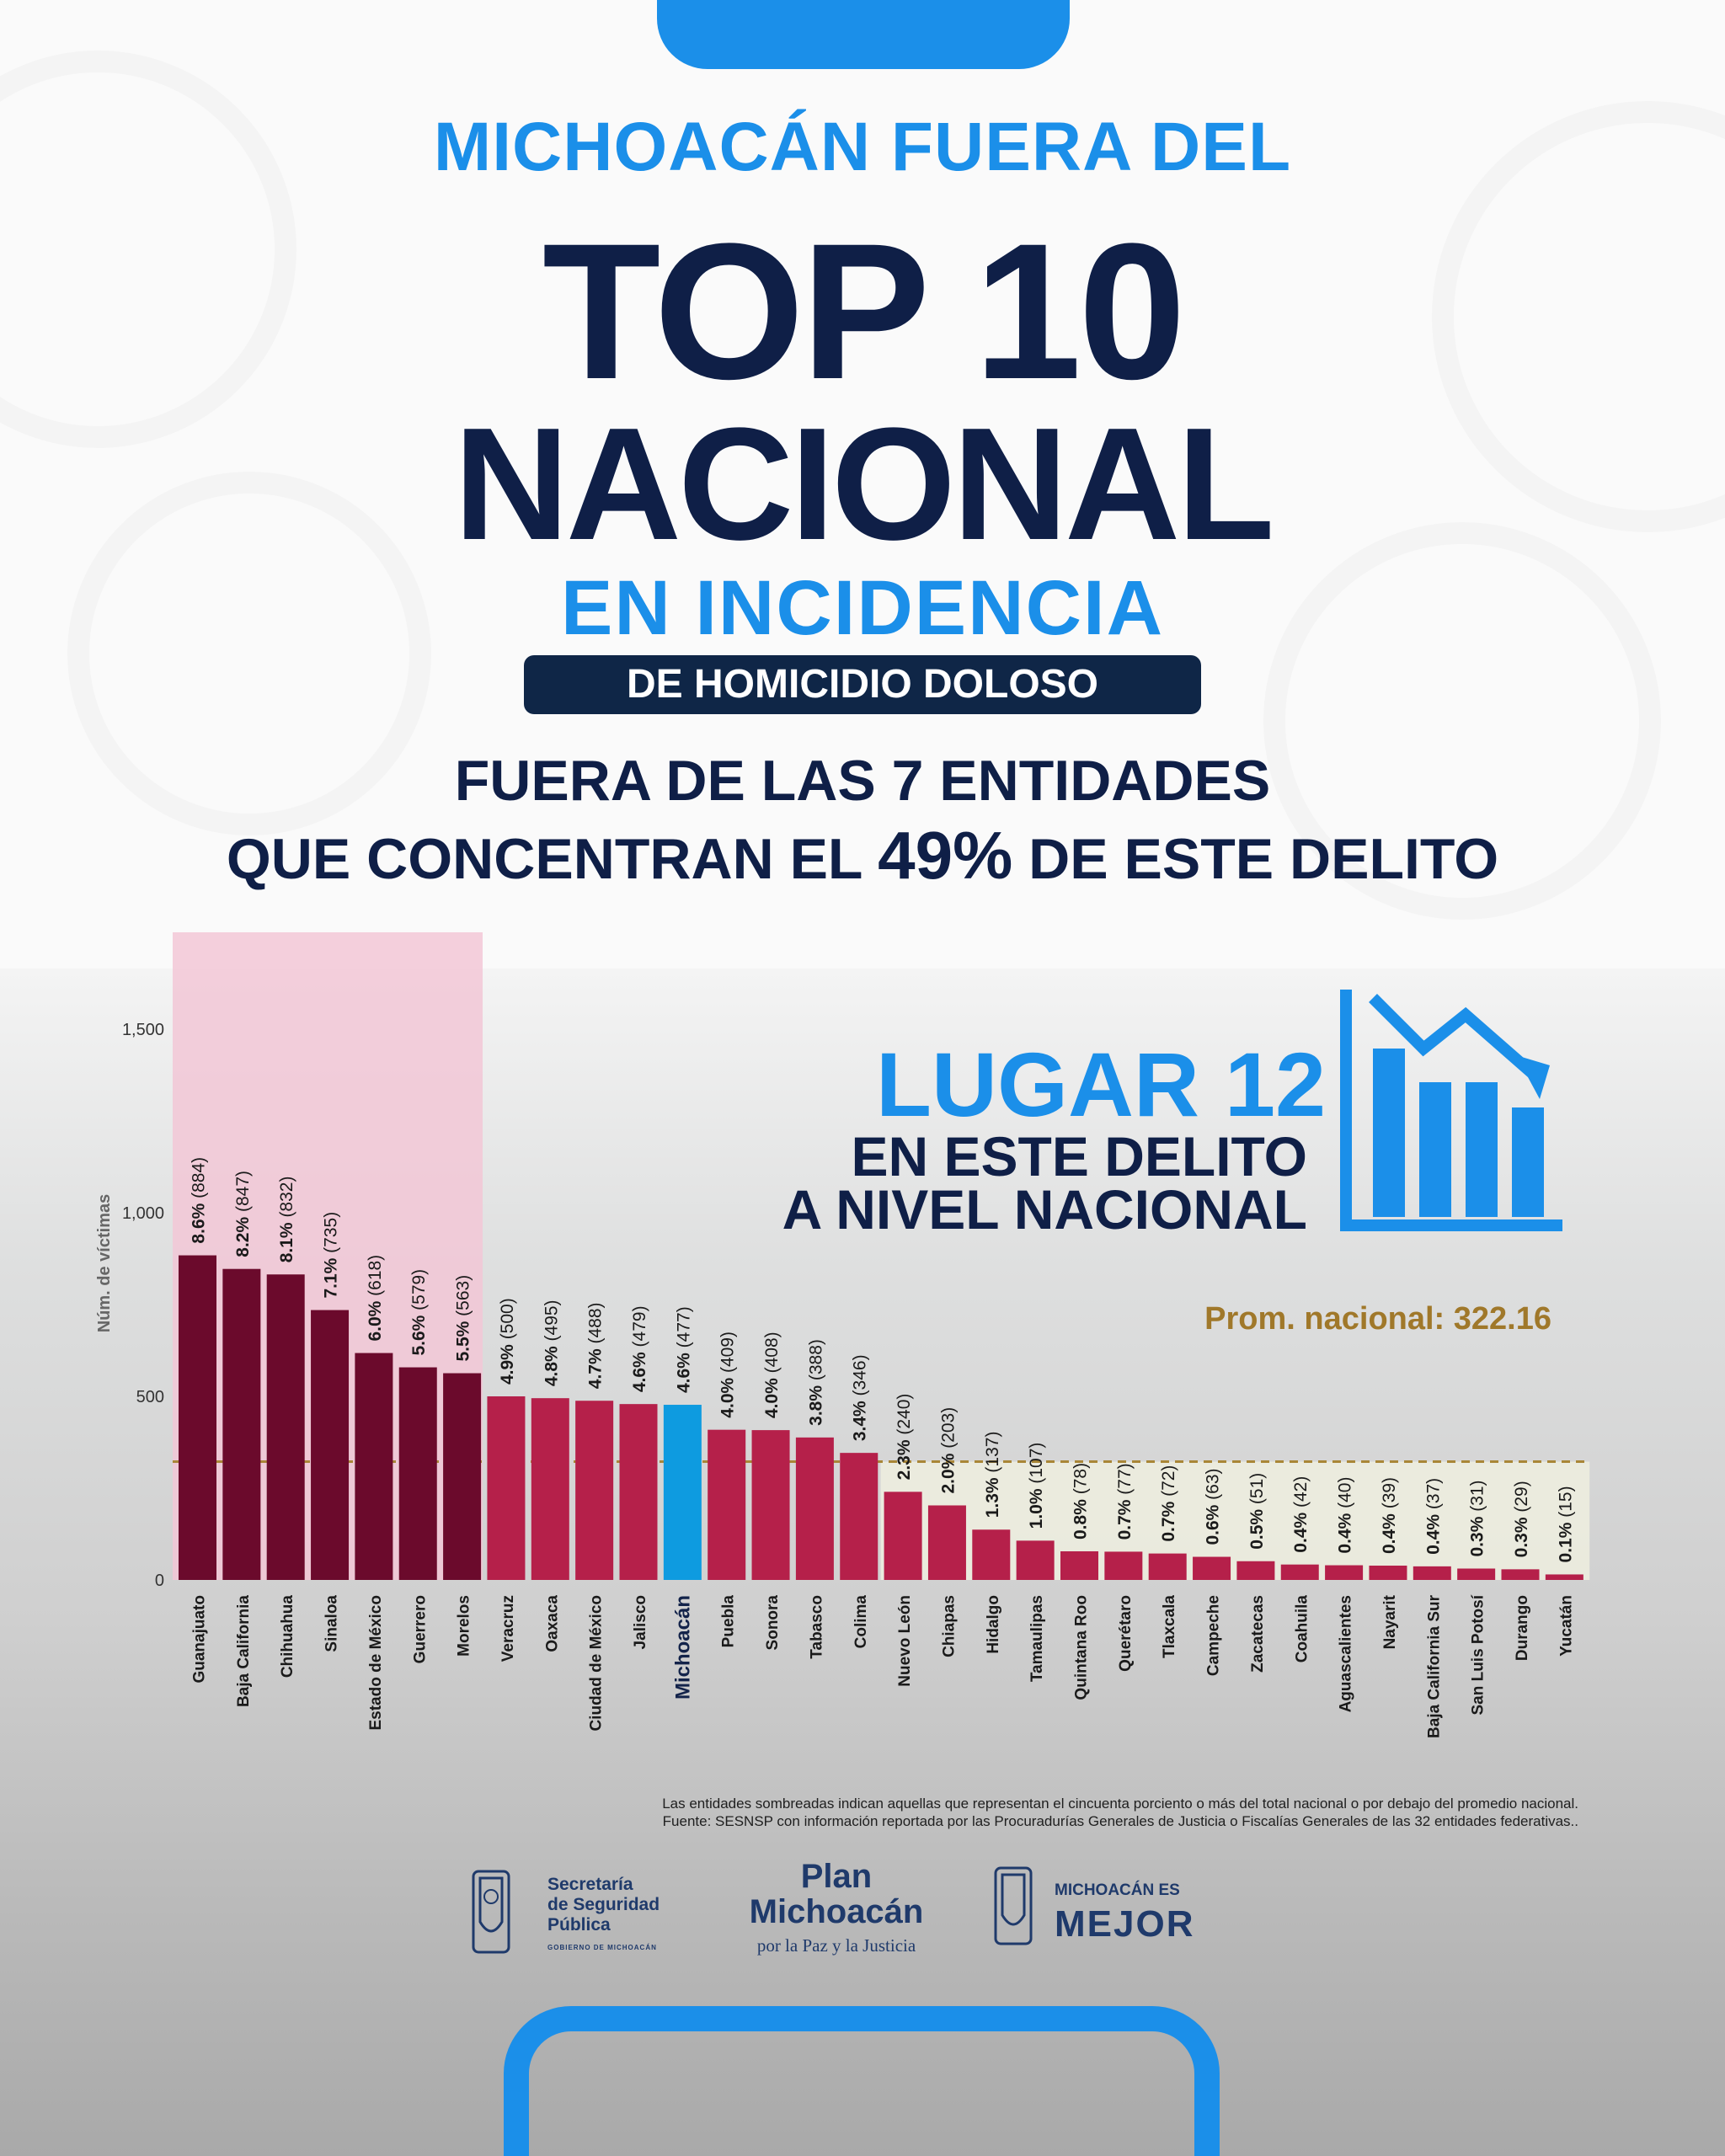 Image resolution: width=1725 pixels, height=2156 pixels. I want to click on x-tick-label: Michoacán, so click(682, 1647).